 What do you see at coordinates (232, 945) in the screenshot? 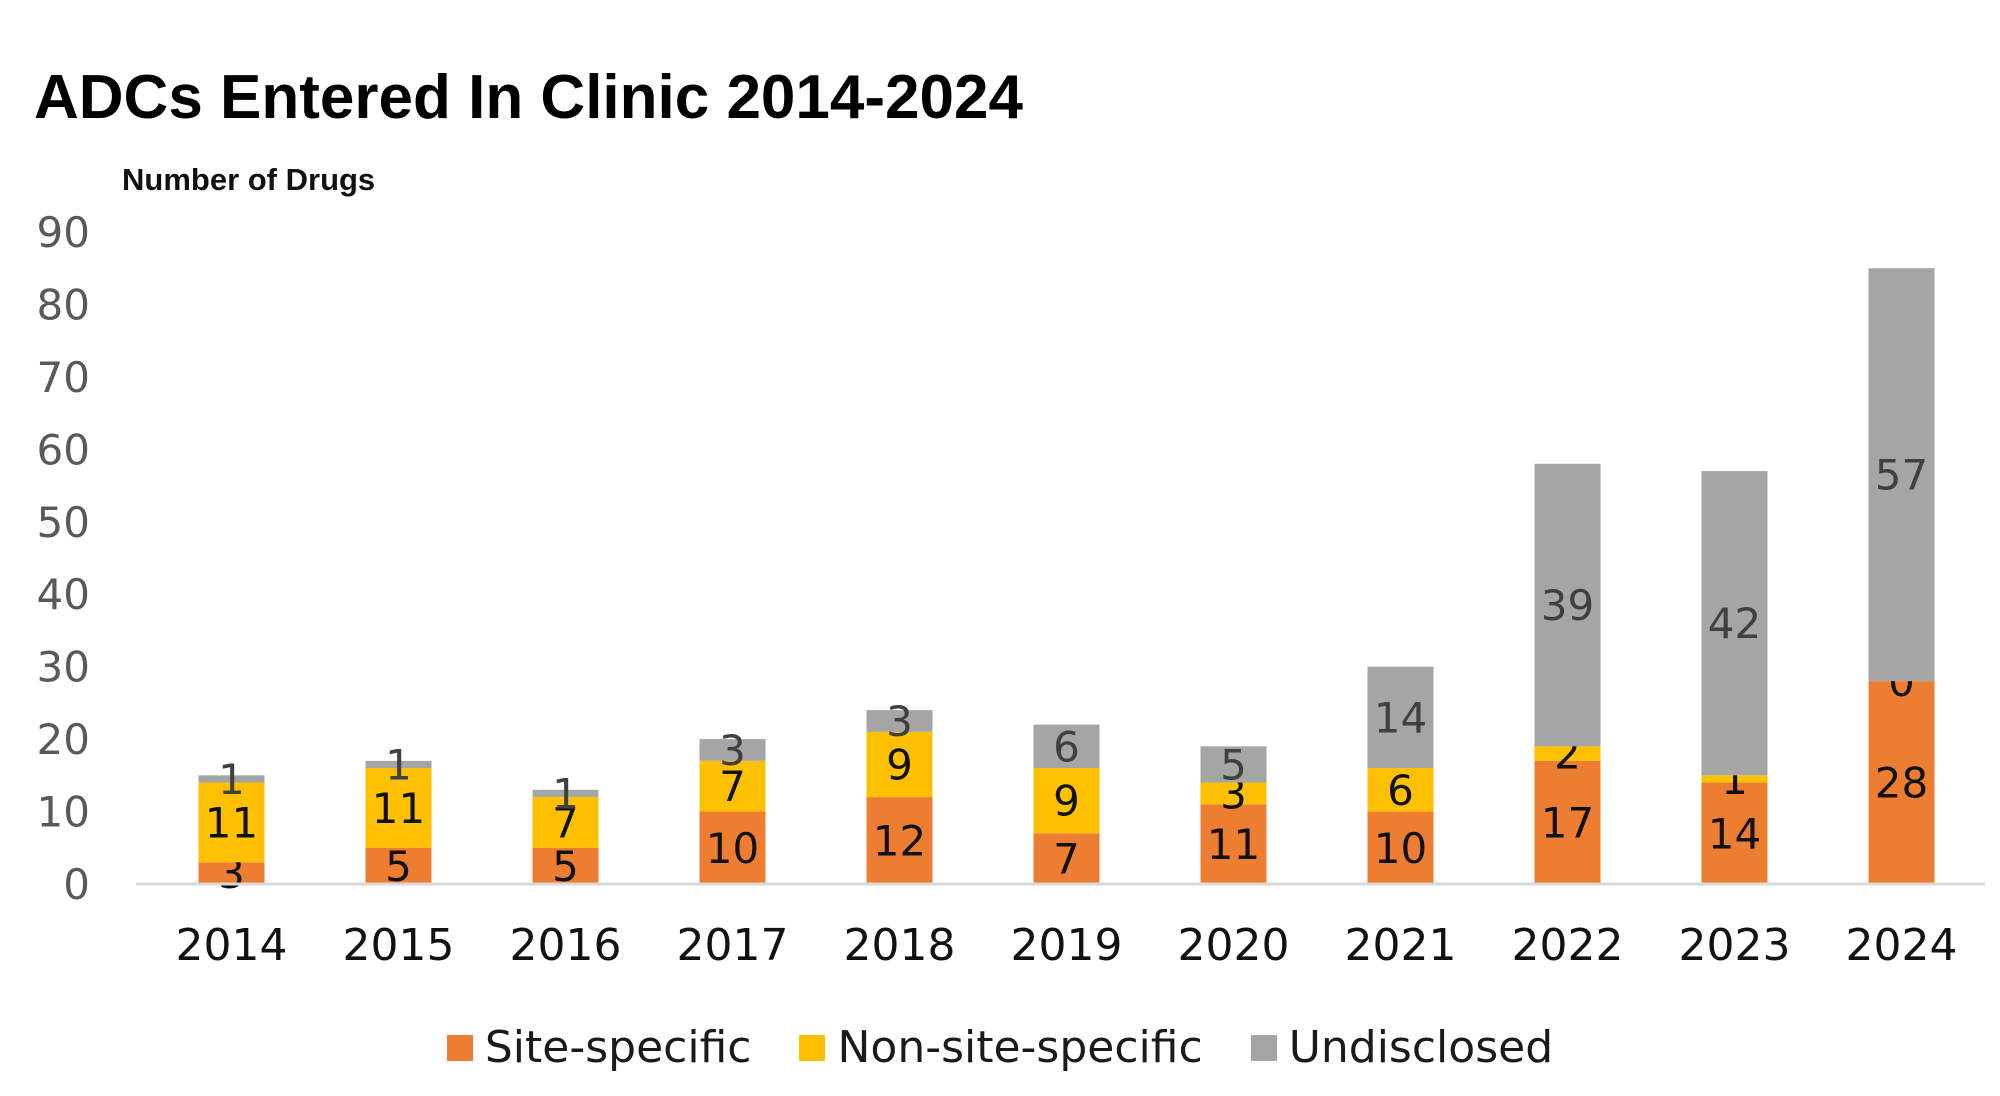
I see `x-tick-label: 2014` at bounding box center [232, 945].